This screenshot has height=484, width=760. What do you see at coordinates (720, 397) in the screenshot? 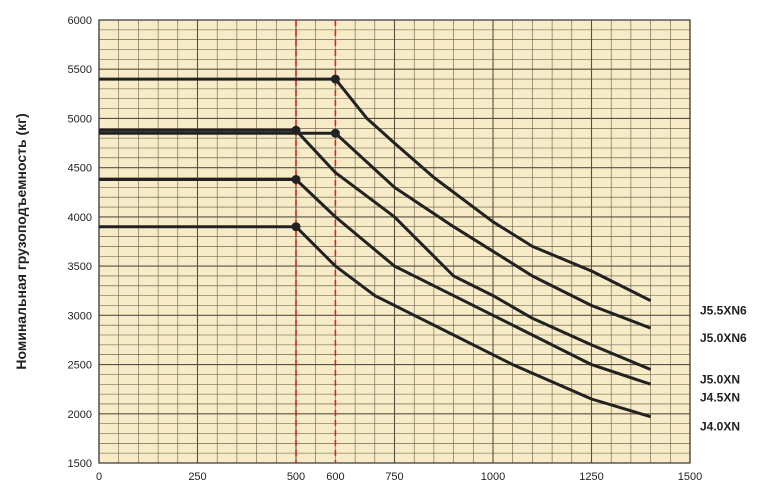
I see `series-label: J4.5XN` at bounding box center [720, 397].